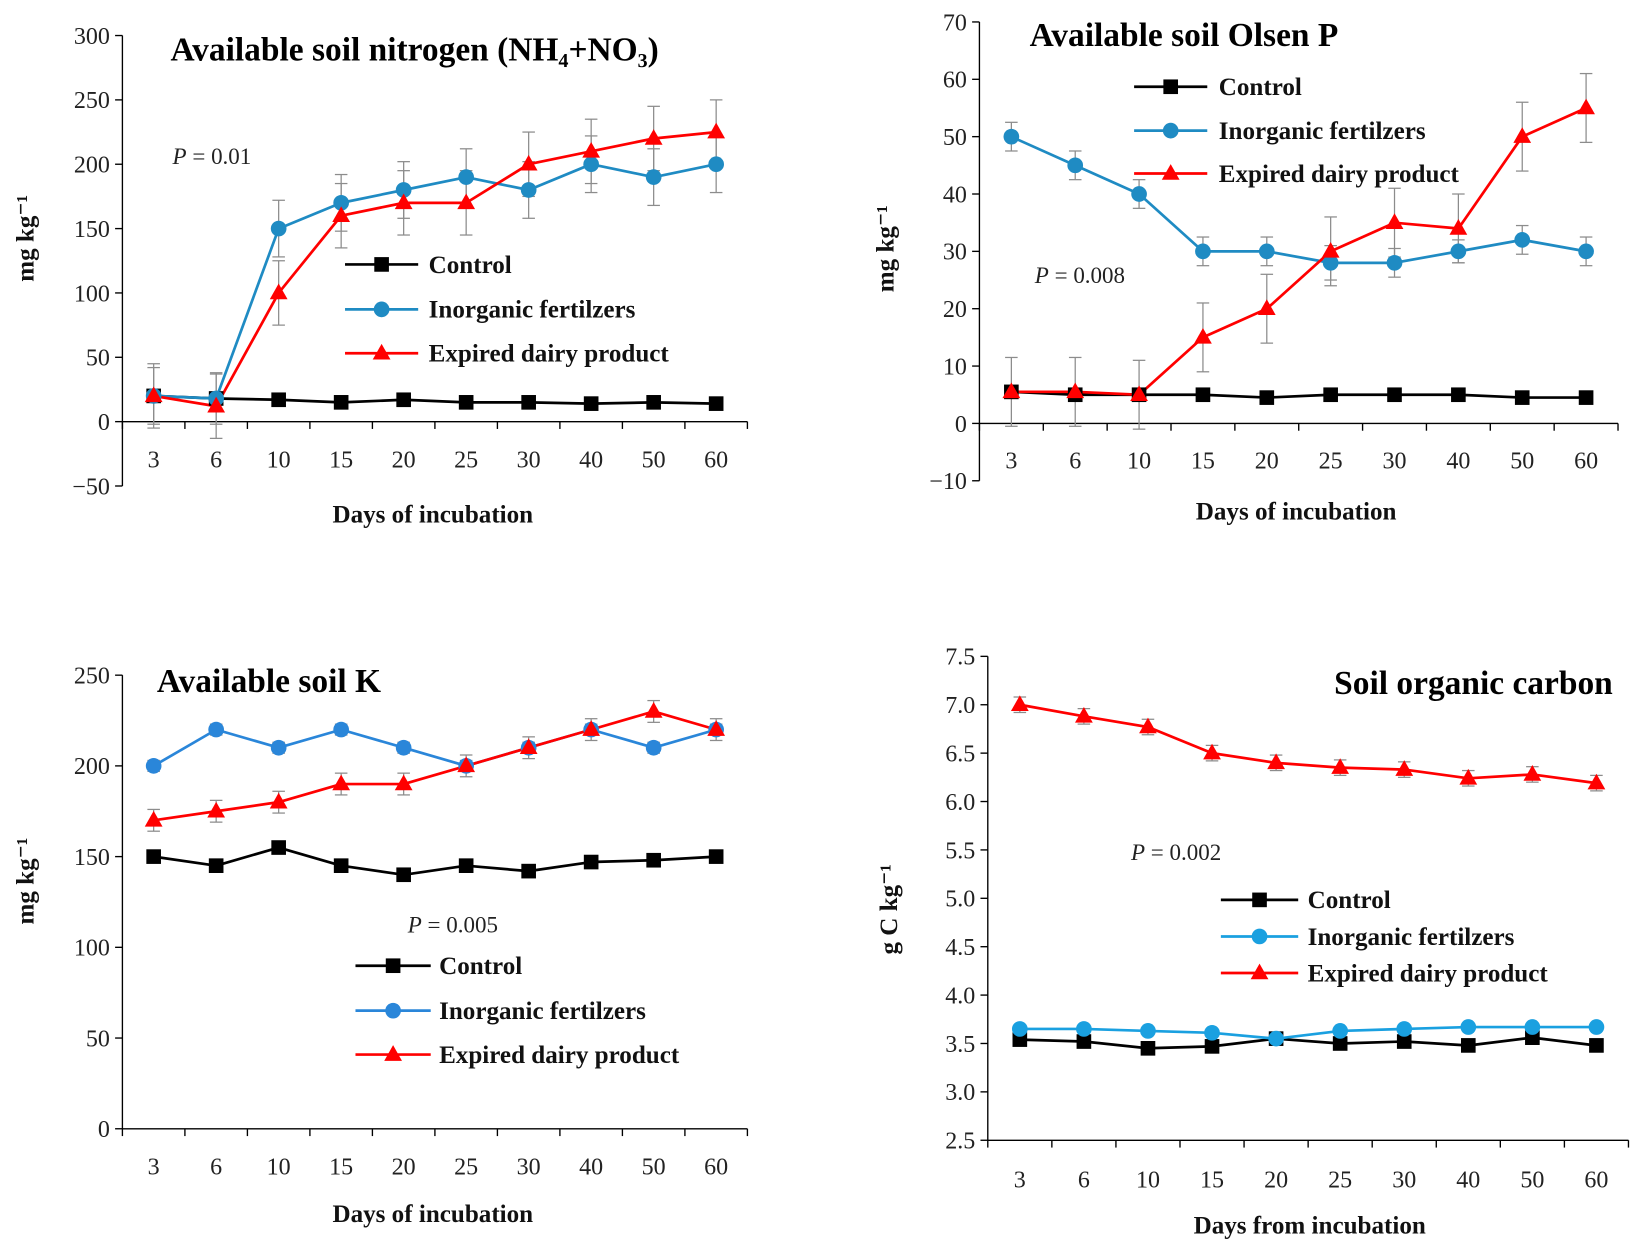  What do you see at coordinates (279, 1168) in the screenshot?
I see `x-tick-label: 10` at bounding box center [279, 1168].